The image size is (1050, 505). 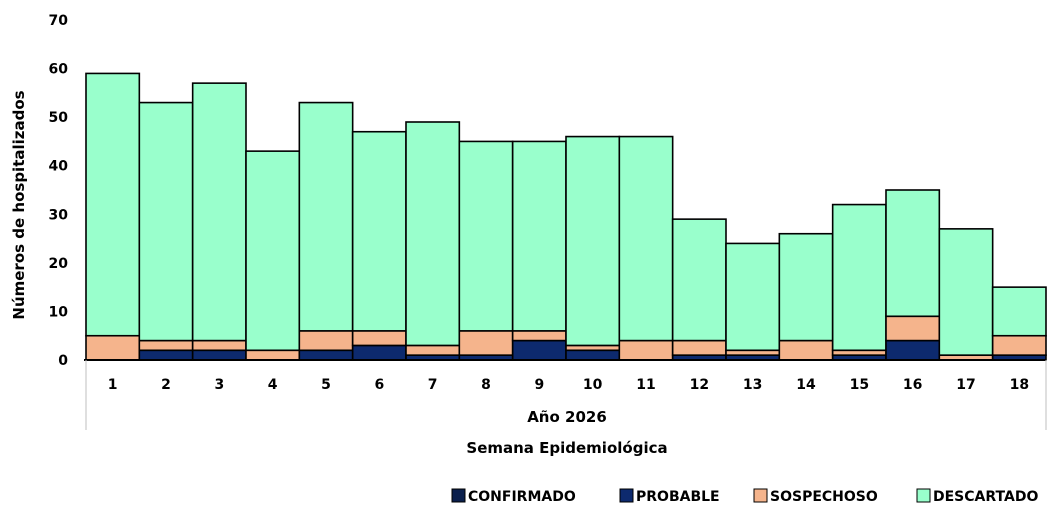 I want to click on y-tick-labels: 0 10 20 30 40 50 60 70, so click(x=59, y=191).